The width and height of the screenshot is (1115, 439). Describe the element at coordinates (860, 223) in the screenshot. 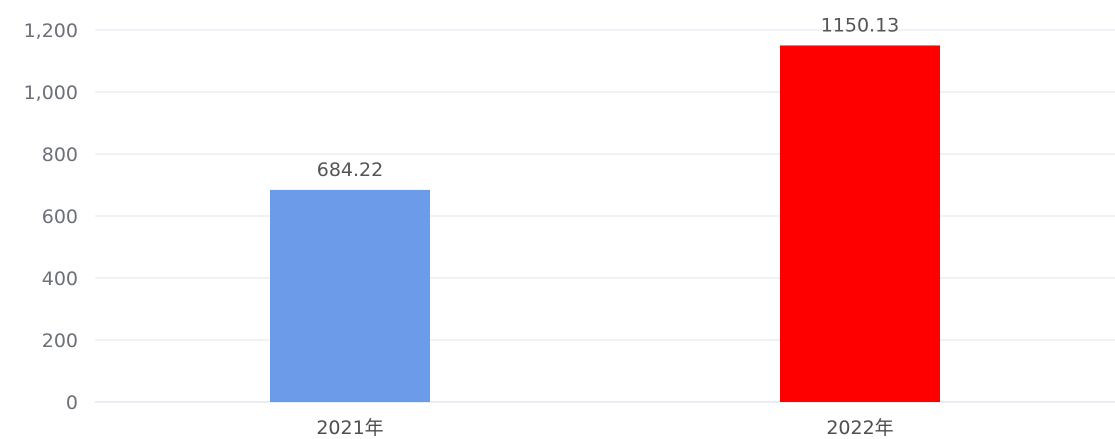

I see `bar-2022年` at that location.